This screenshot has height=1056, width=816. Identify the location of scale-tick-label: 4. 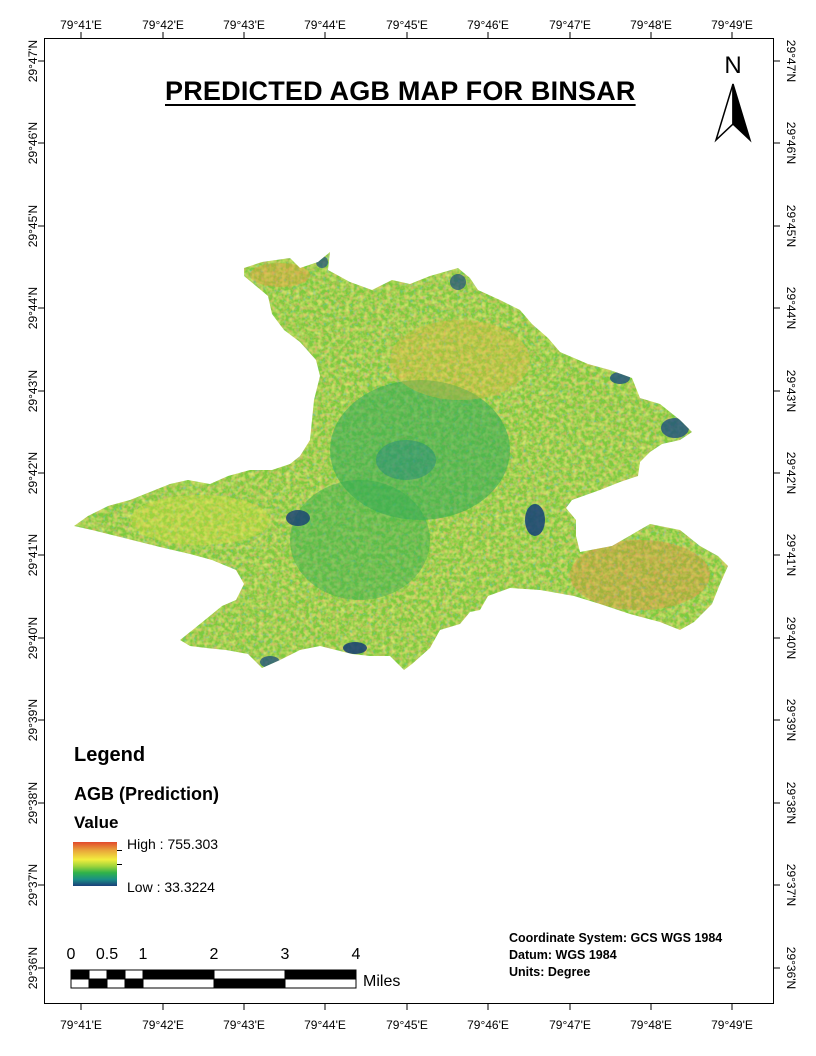
(356, 954).